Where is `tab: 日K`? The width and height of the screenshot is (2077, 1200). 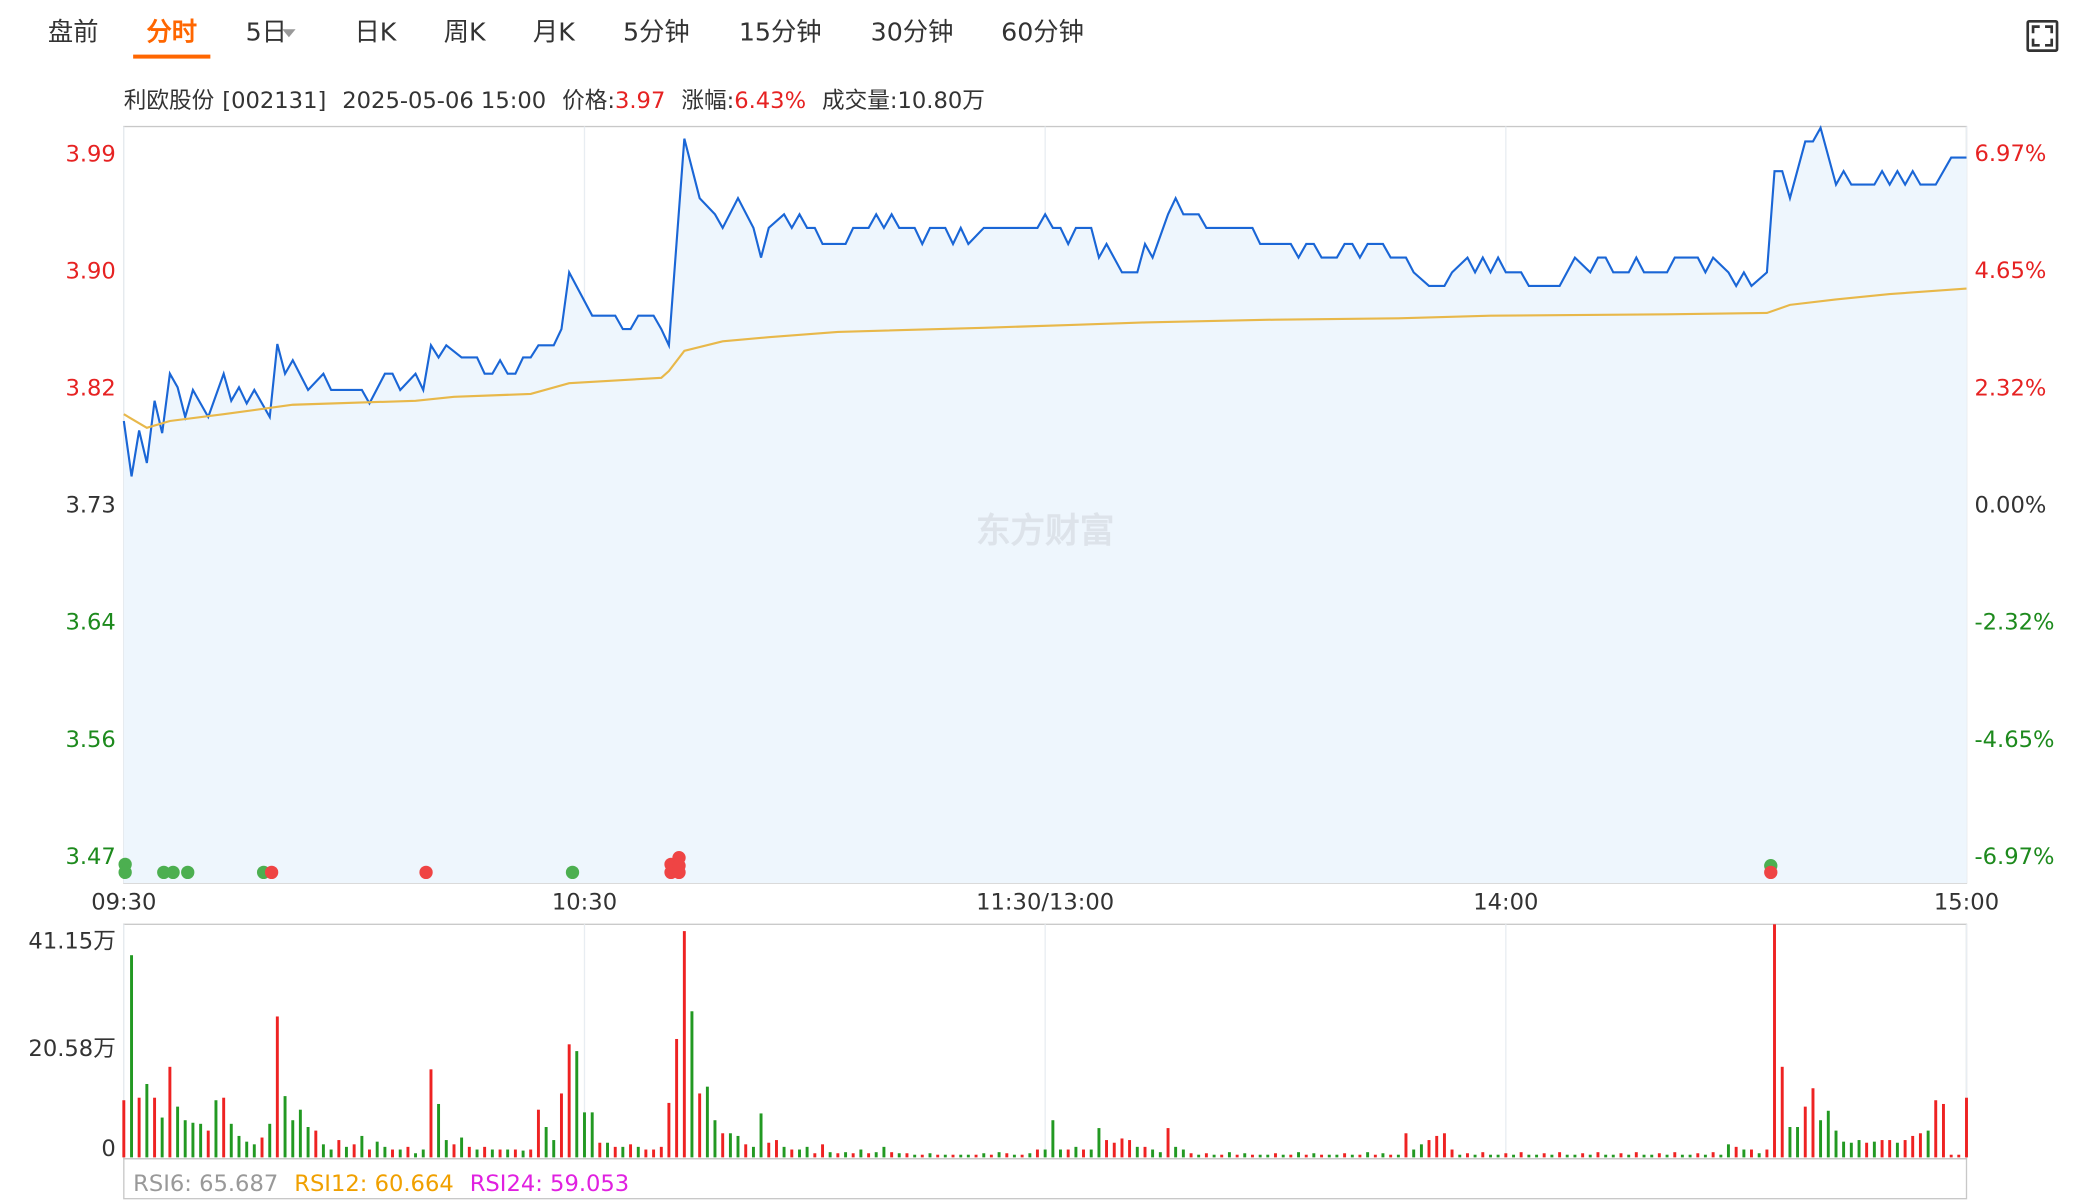
tab: 日K is located at coordinates (376, 31).